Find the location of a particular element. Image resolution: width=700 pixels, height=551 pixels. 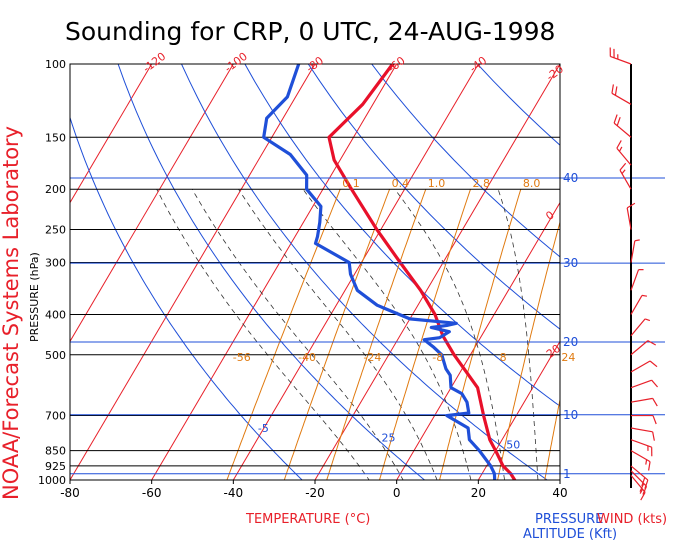

isotherm-label: -120 is located at coordinates (154, 62).